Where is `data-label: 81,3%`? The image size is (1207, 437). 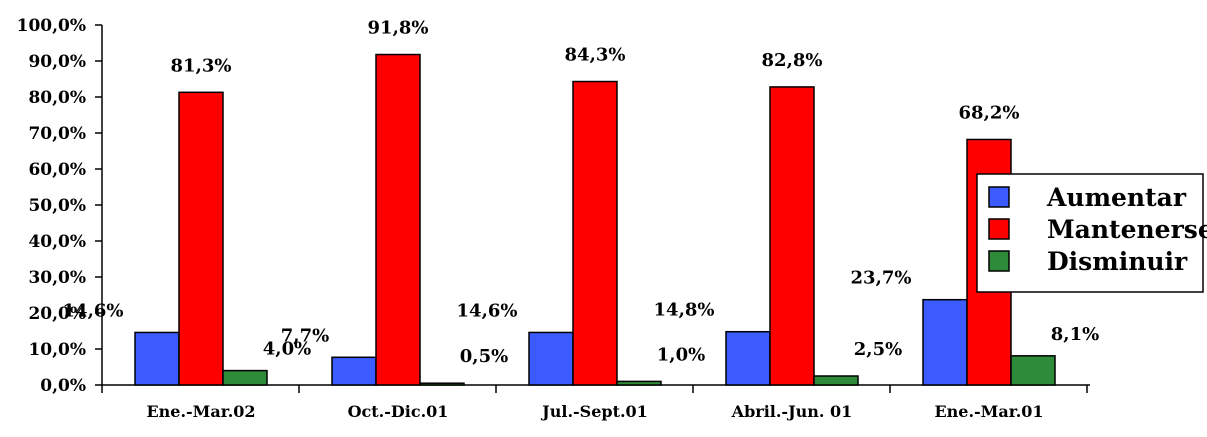 data-label: 81,3% is located at coordinates (201, 65).